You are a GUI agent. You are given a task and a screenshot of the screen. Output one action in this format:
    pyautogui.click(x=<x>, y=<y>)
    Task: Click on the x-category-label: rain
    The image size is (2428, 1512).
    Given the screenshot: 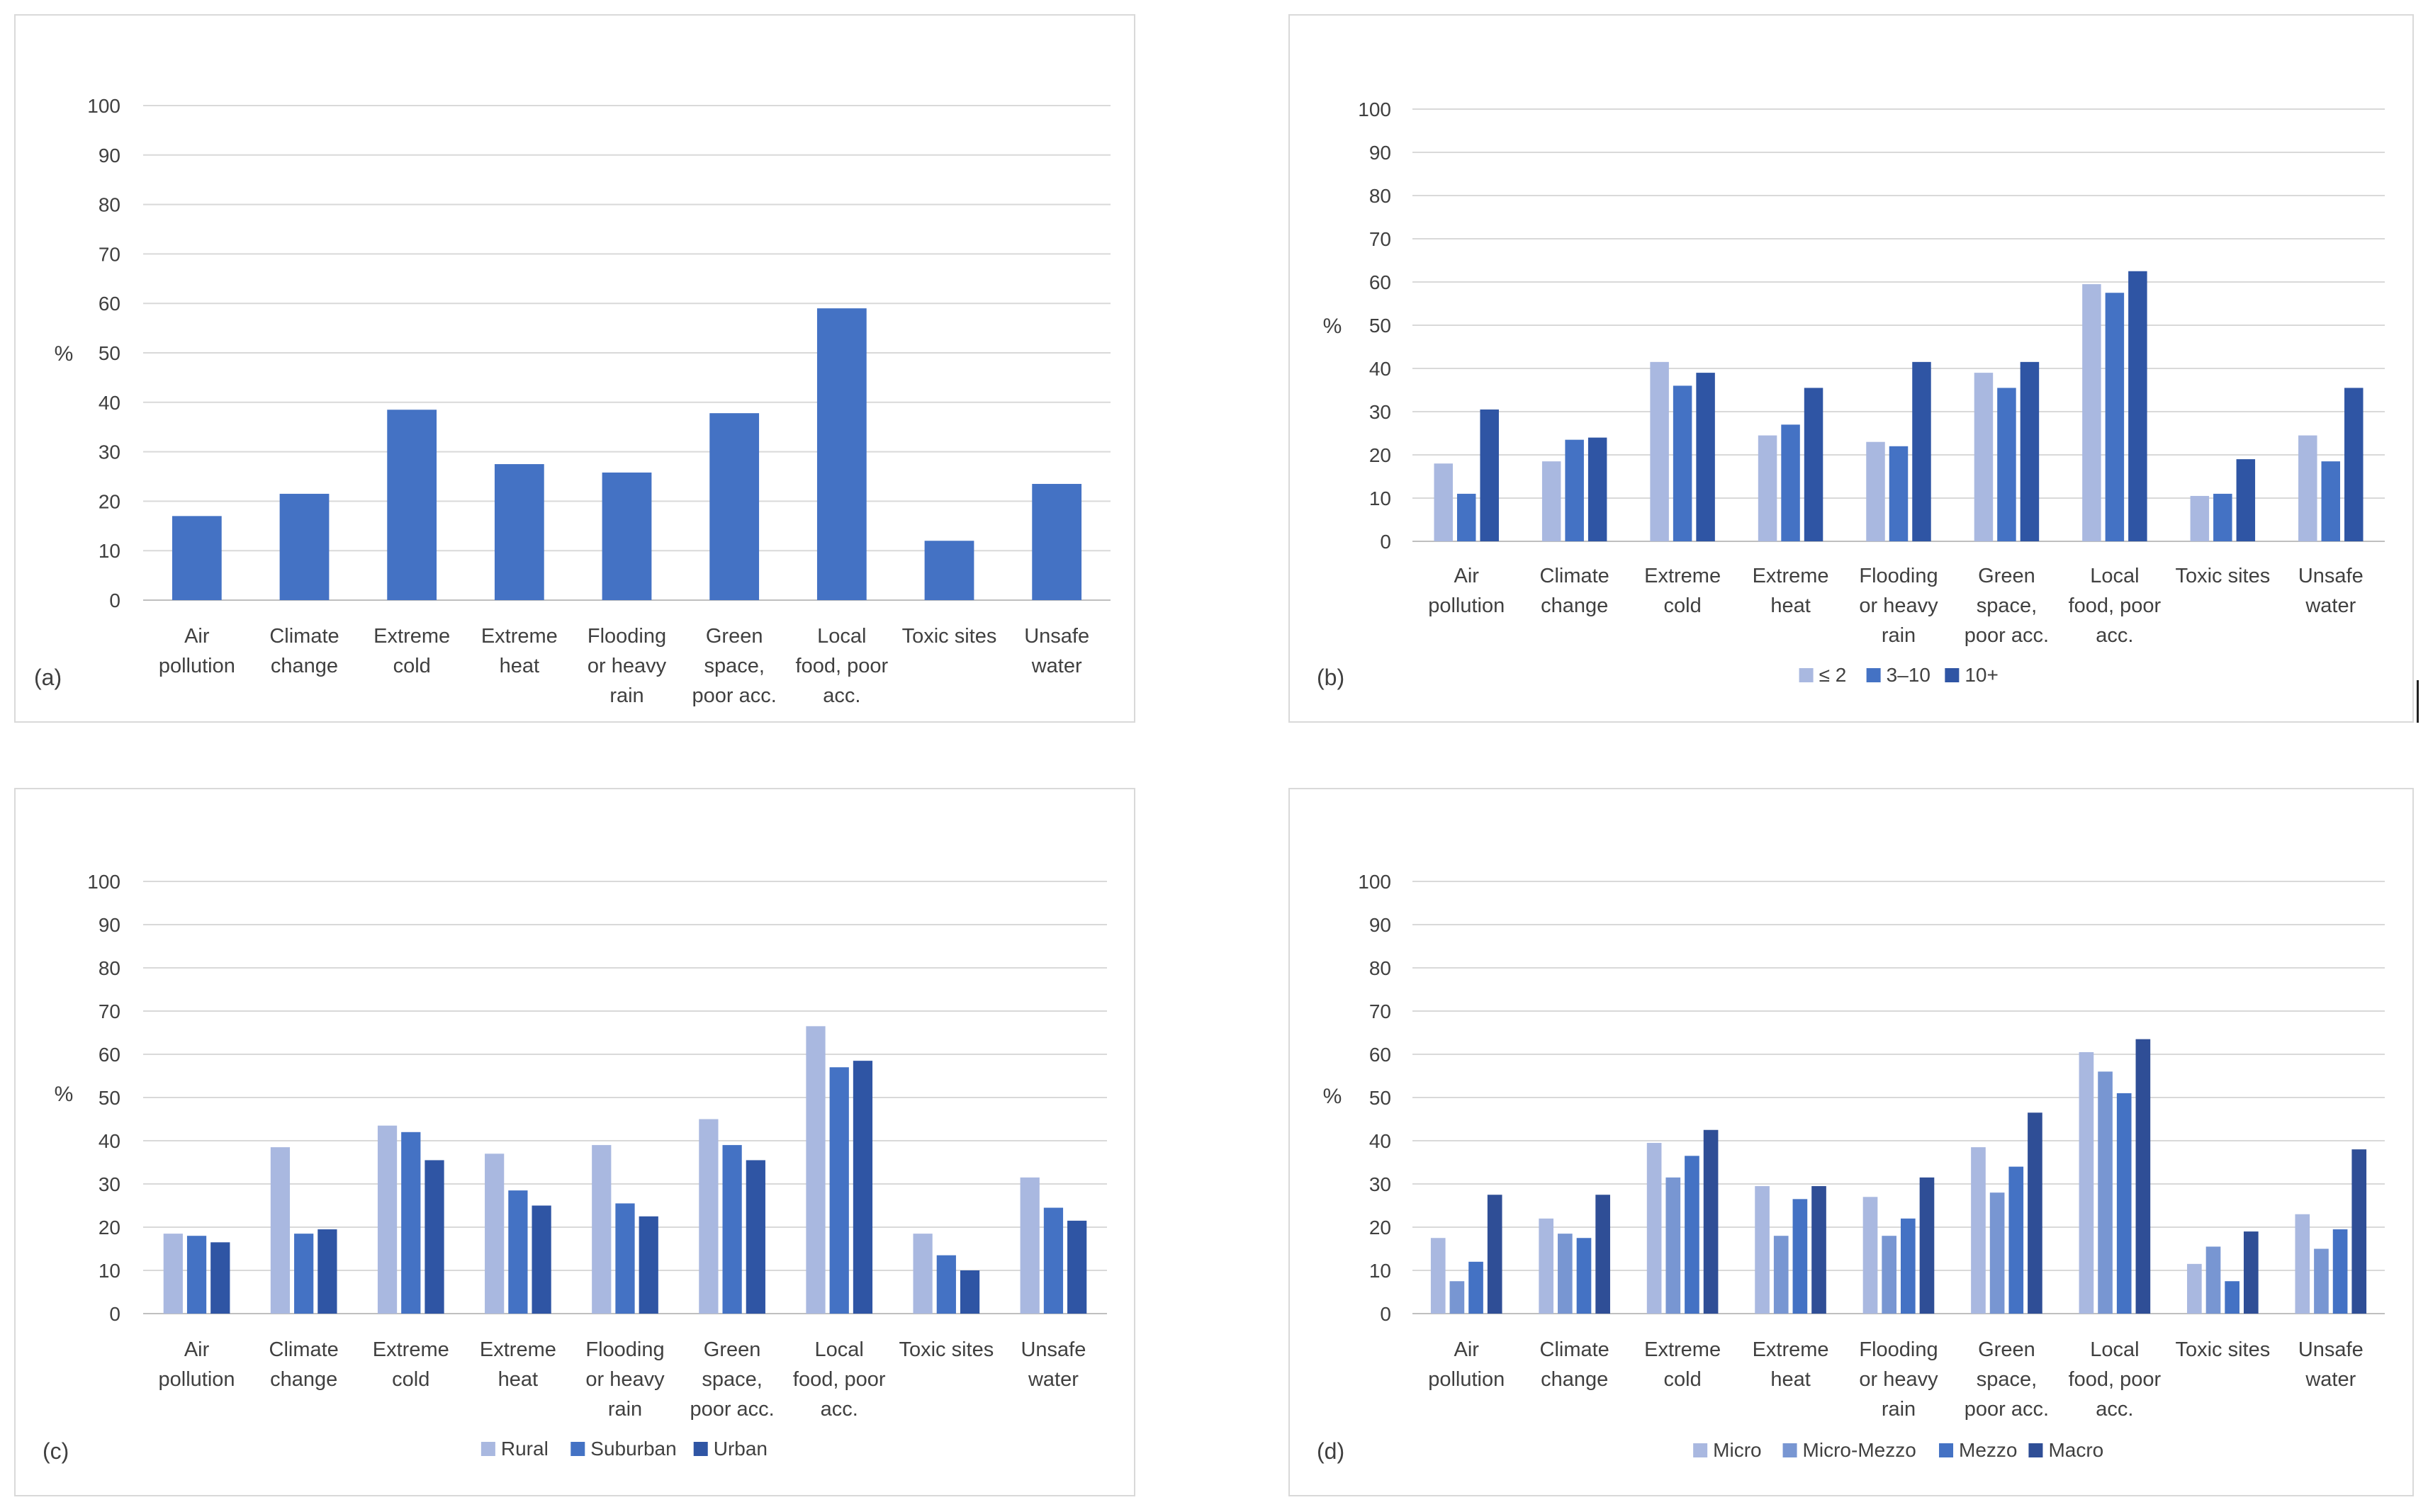 What is the action you would take?
    pyautogui.click(x=625, y=1409)
    